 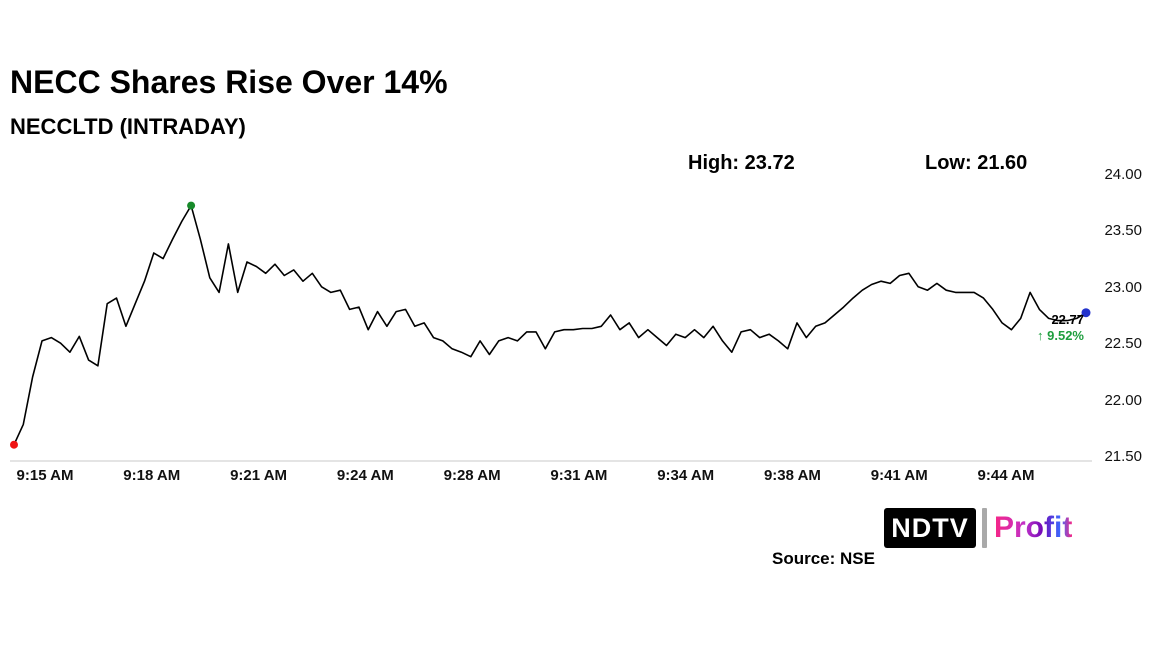 What do you see at coordinates (823, 558) in the screenshot?
I see `source-label: Source: NSE` at bounding box center [823, 558].